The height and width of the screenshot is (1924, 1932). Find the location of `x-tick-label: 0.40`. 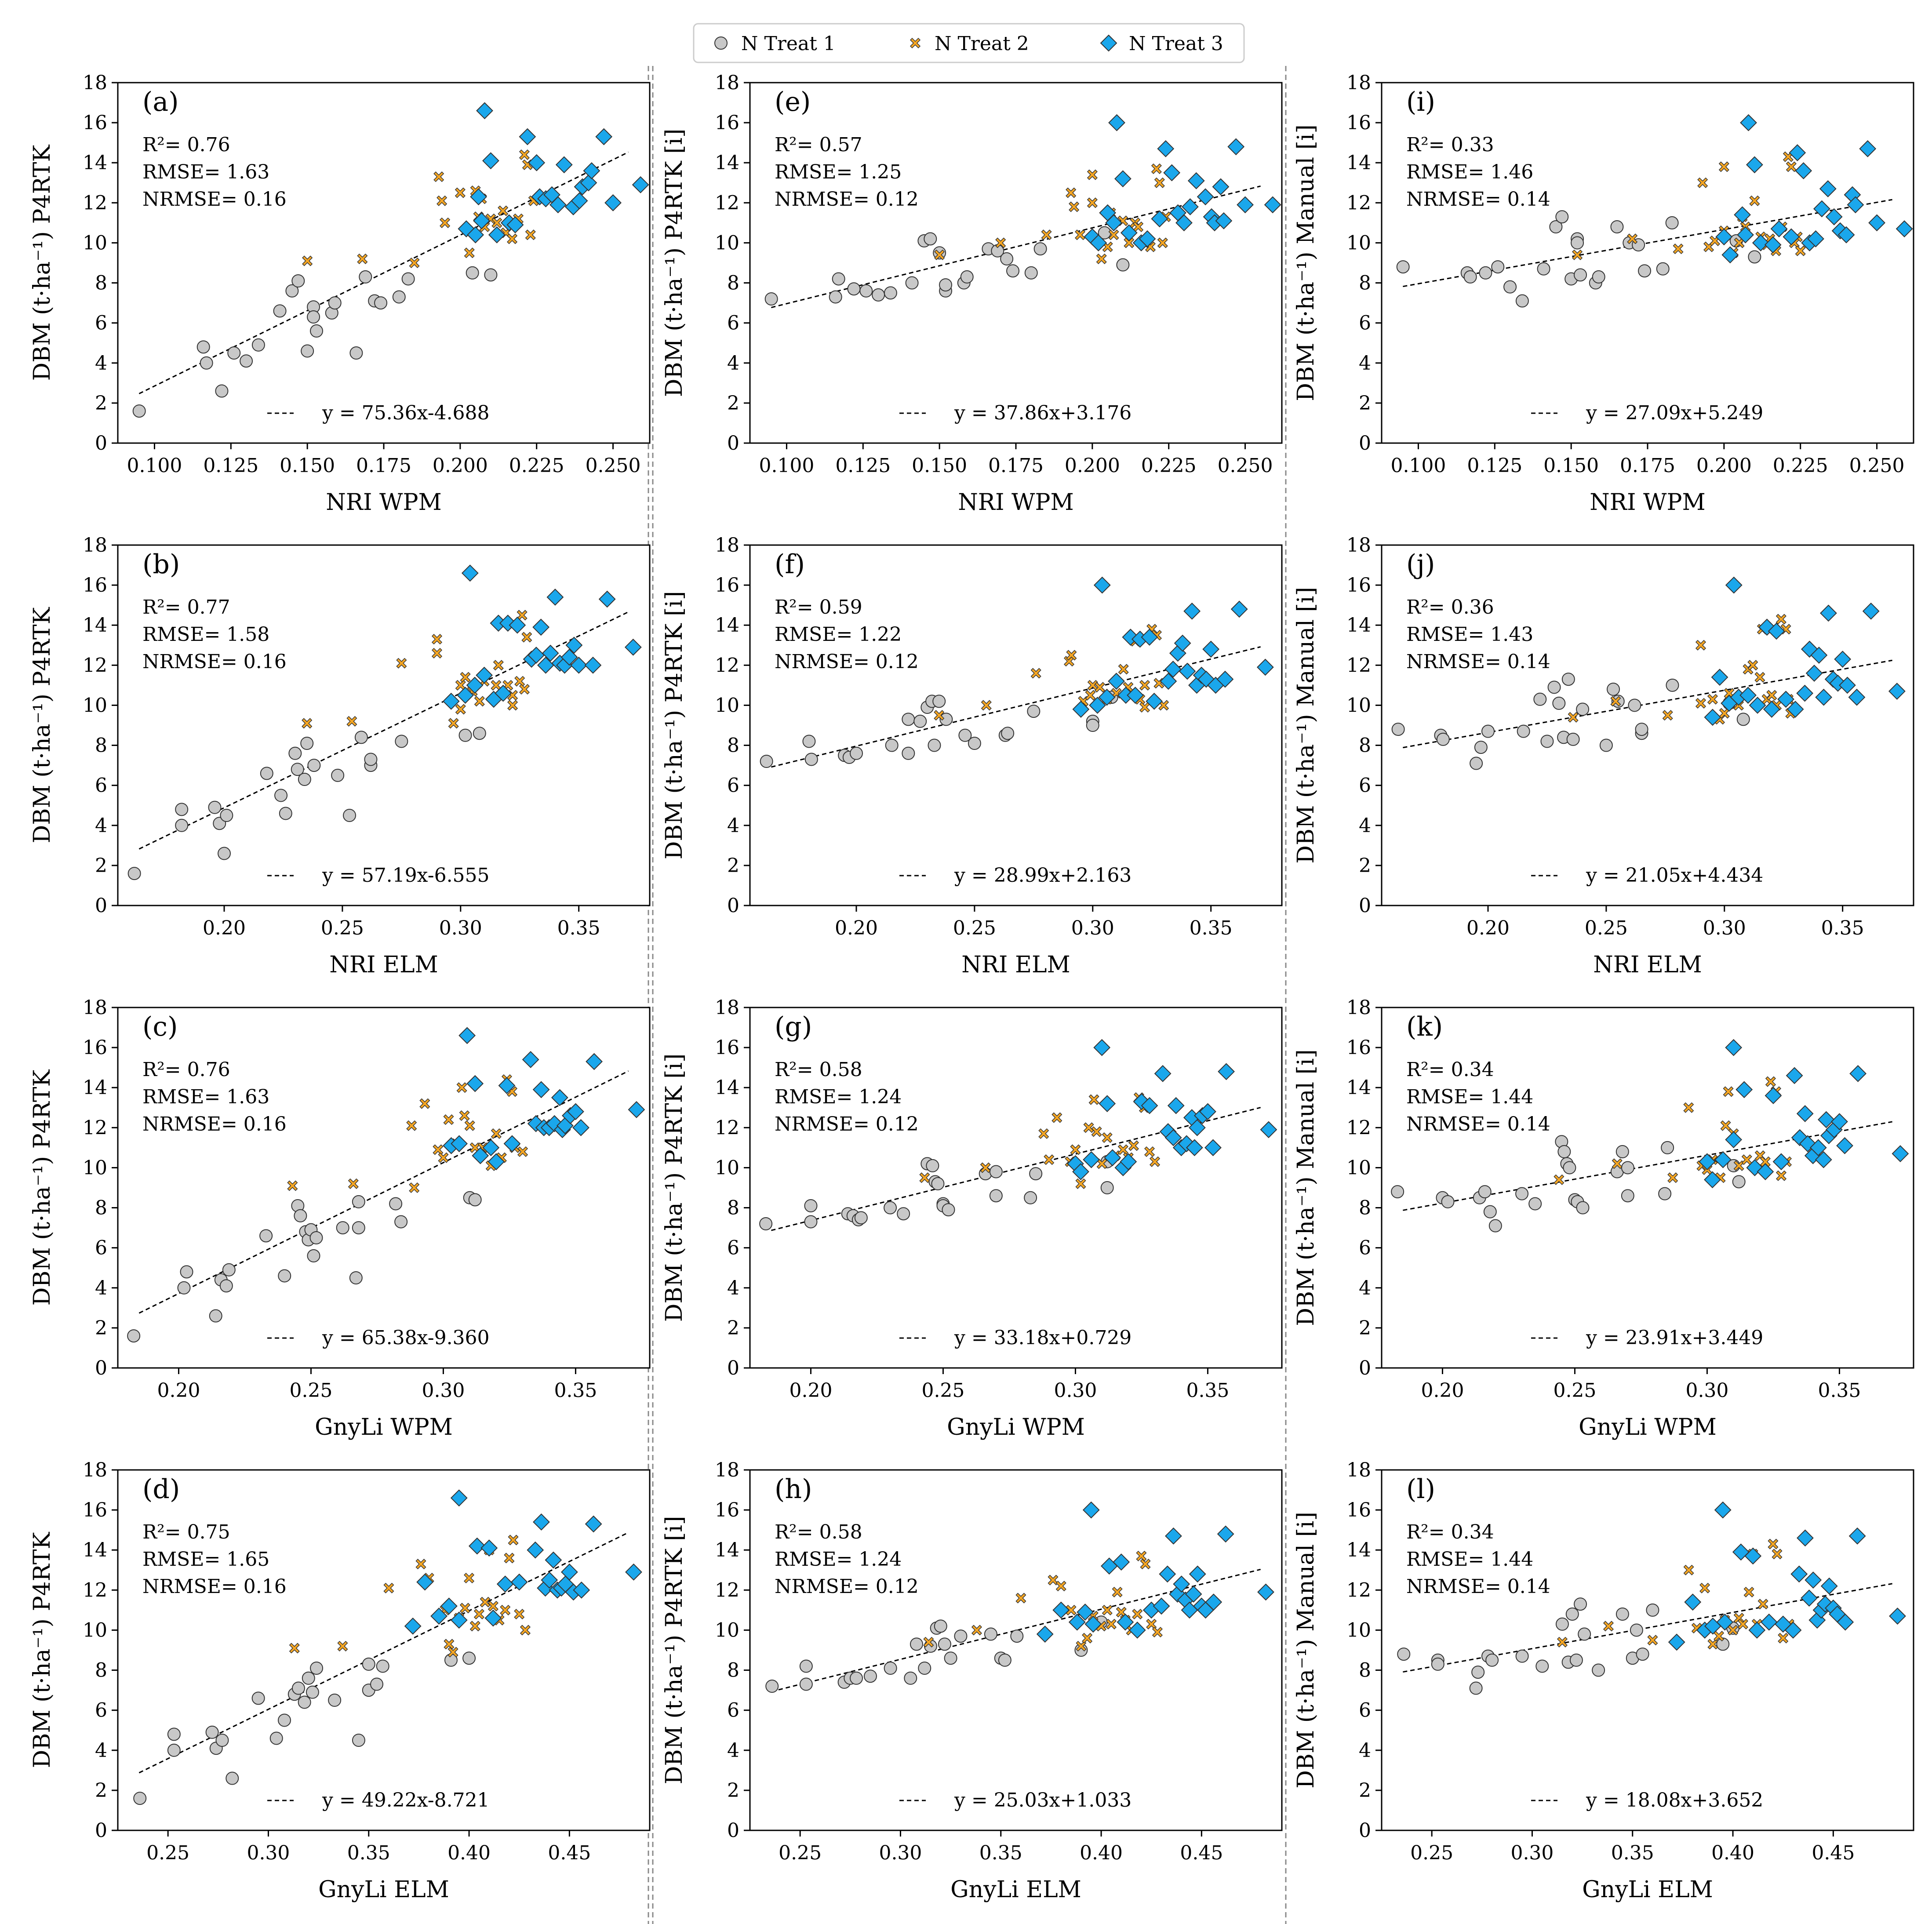

x-tick-label: 0.40 is located at coordinates (1732, 1853).